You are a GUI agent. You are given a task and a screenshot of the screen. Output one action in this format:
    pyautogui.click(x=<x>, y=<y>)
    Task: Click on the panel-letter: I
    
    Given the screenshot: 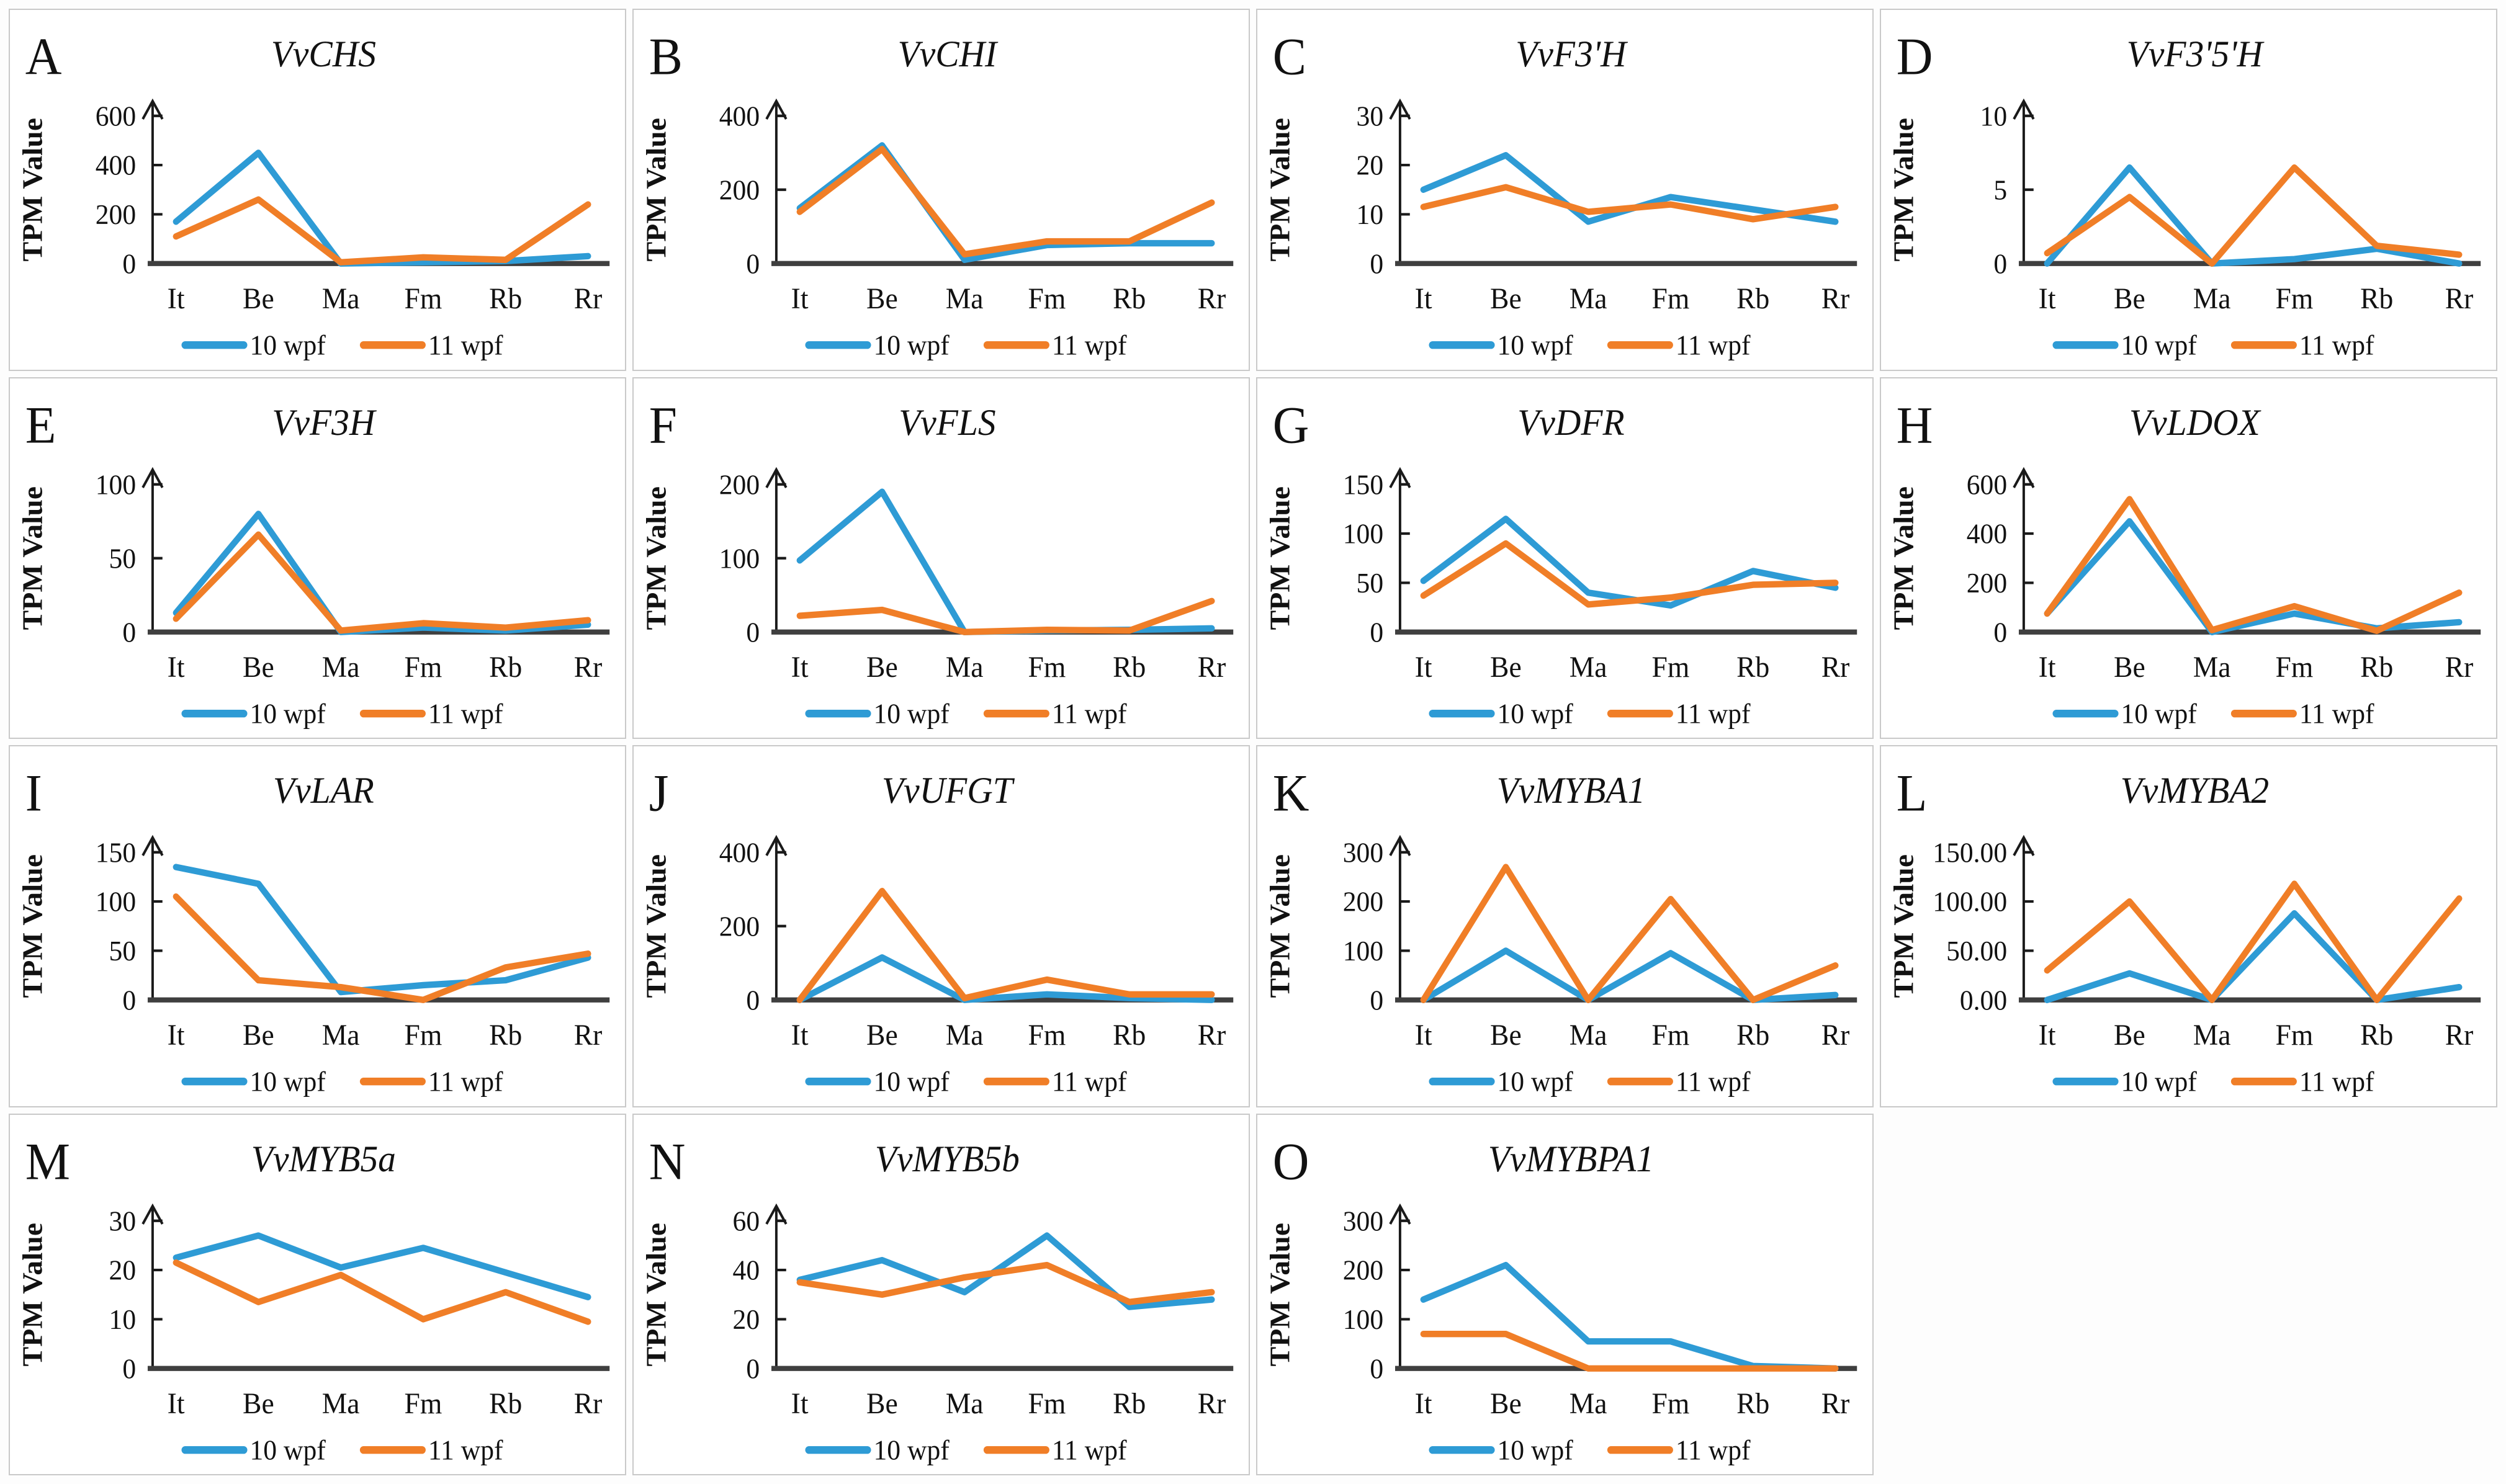 What is the action you would take?
    pyautogui.click(x=33, y=793)
    